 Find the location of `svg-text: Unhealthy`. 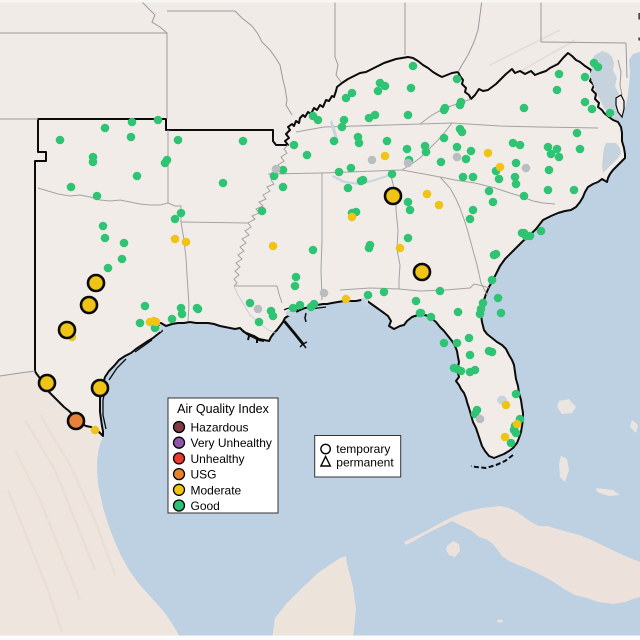

svg-text: Unhealthy is located at coordinates (218, 459).